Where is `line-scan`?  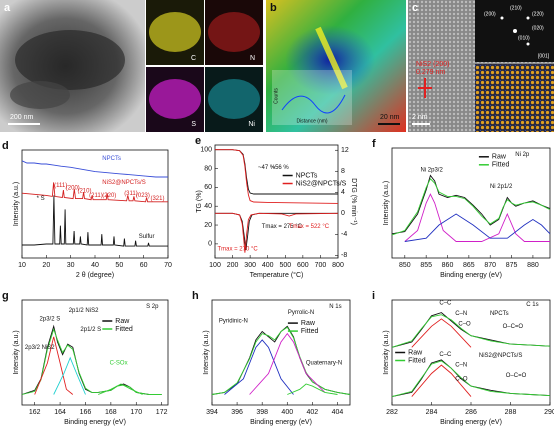 line-scan is located at coordinates (331, 58).